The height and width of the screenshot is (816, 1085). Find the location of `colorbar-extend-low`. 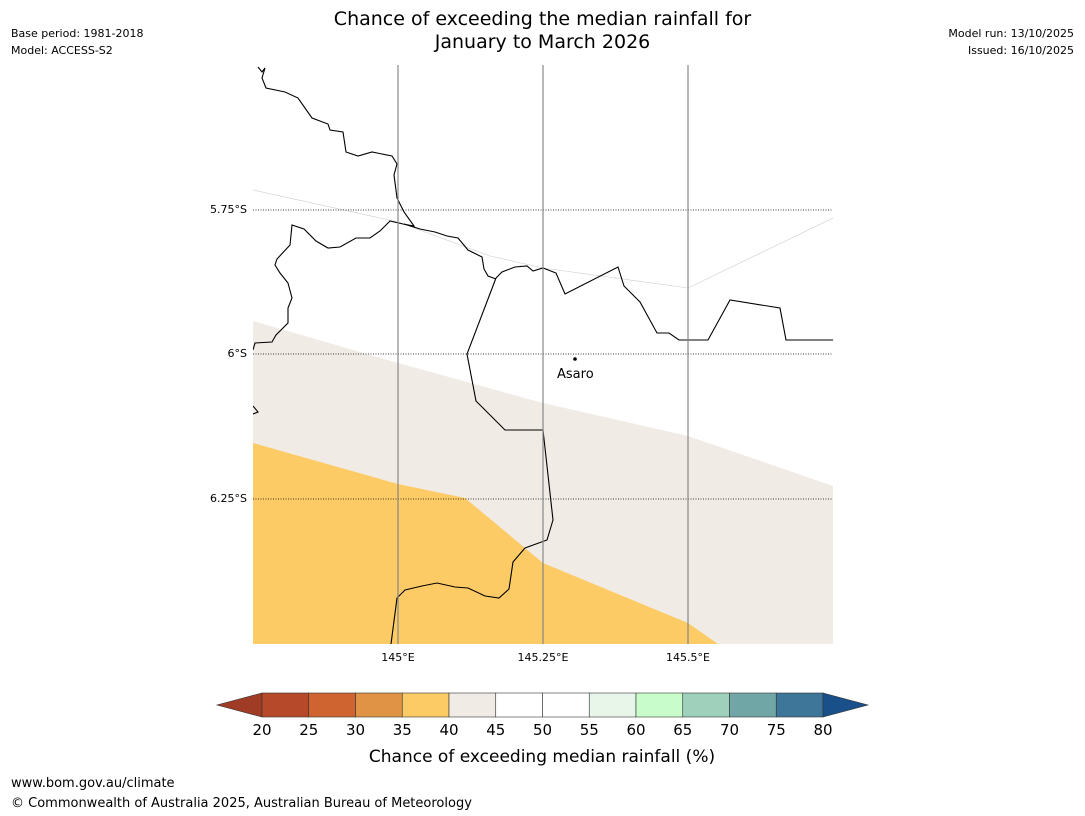

colorbar-extend-low is located at coordinates (239, 705).